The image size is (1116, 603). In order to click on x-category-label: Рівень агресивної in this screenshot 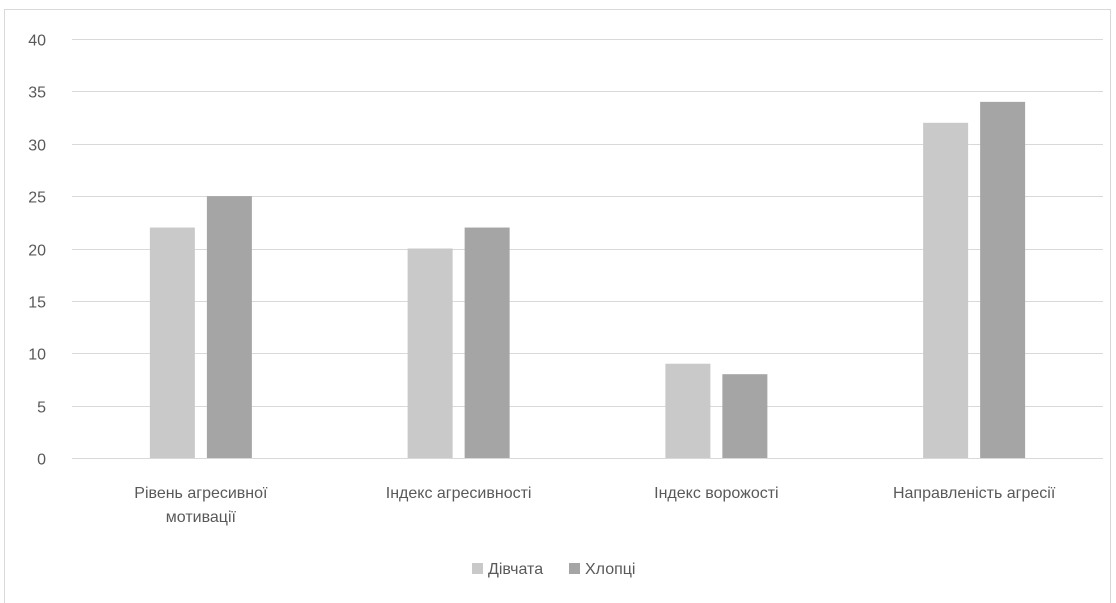, I will do `click(201, 493)`.